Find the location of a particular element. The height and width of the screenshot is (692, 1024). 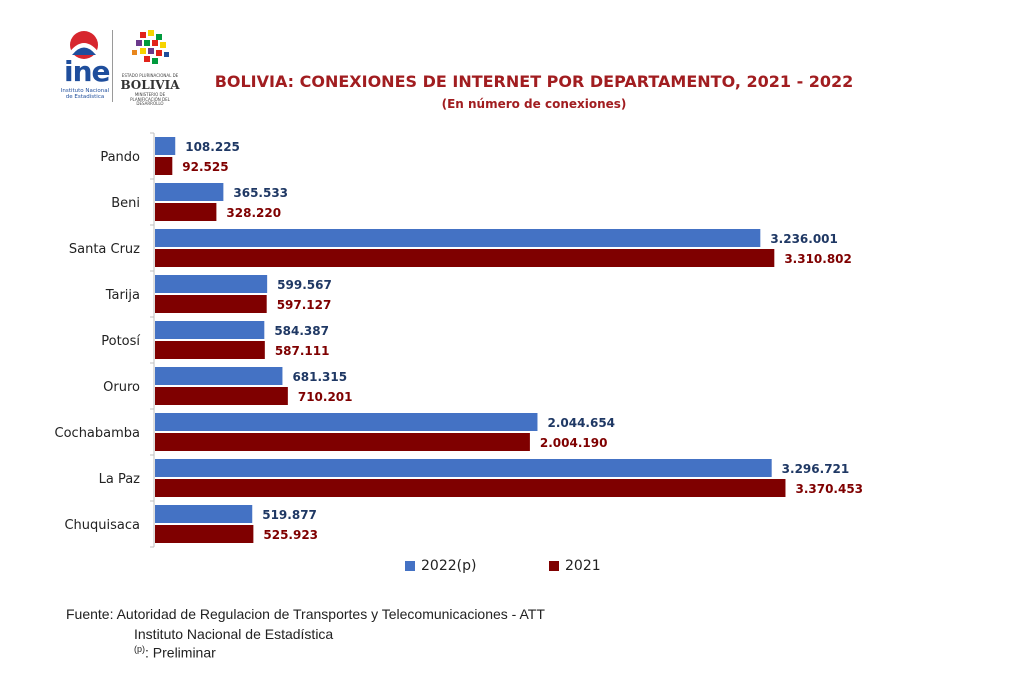

data-label-2021: 525.923 is located at coordinates (290, 535).